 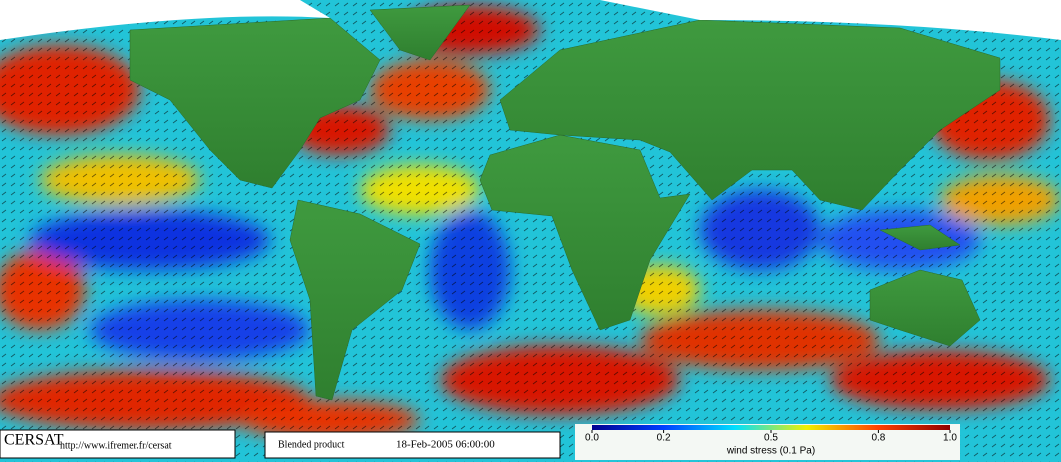 What do you see at coordinates (770, 451) in the screenshot?
I see `colorbar-label: wind stress (0.1 Pa)` at bounding box center [770, 451].